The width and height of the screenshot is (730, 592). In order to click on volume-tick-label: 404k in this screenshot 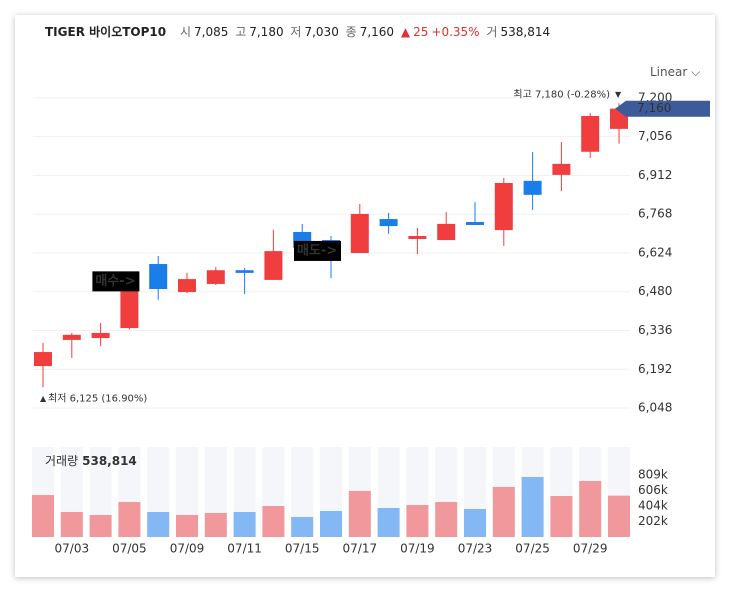, I will do `click(653, 506)`.